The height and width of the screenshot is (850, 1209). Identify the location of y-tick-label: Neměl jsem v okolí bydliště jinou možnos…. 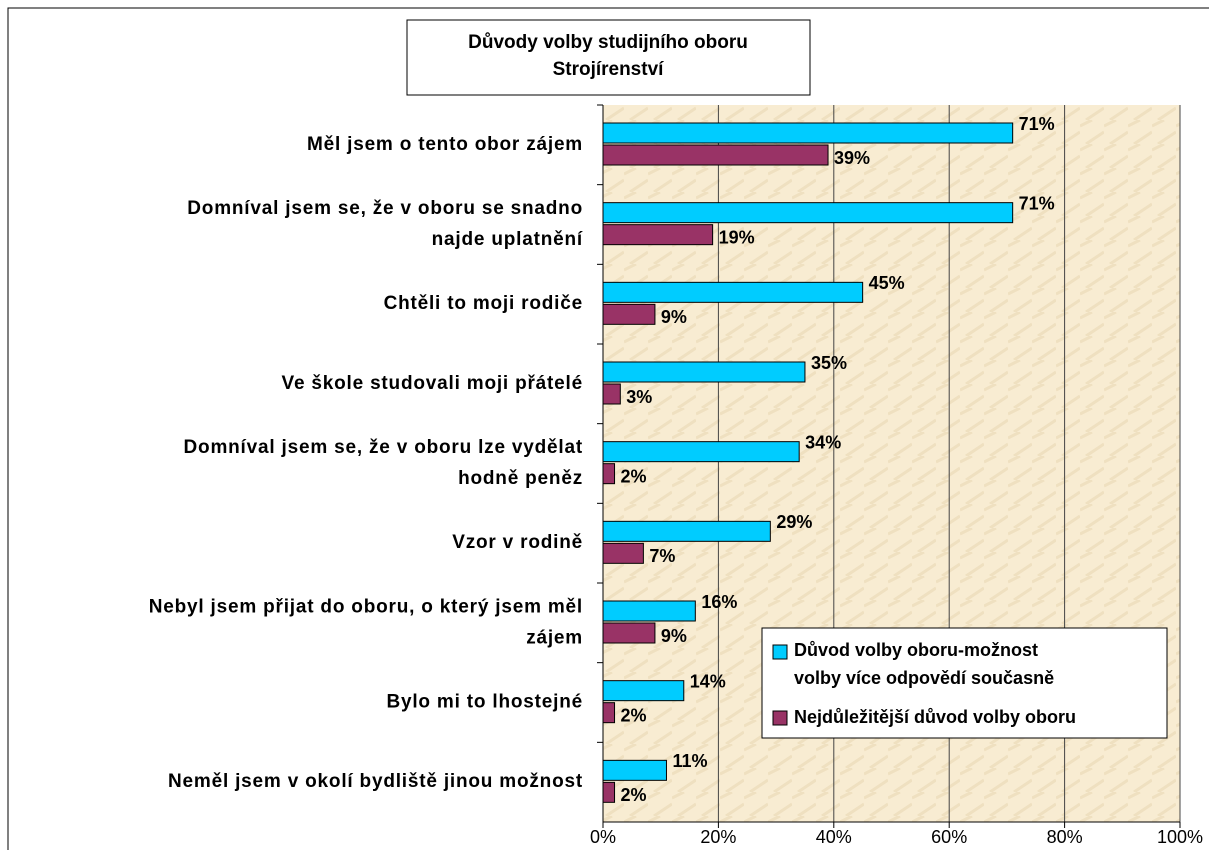
(375, 781).